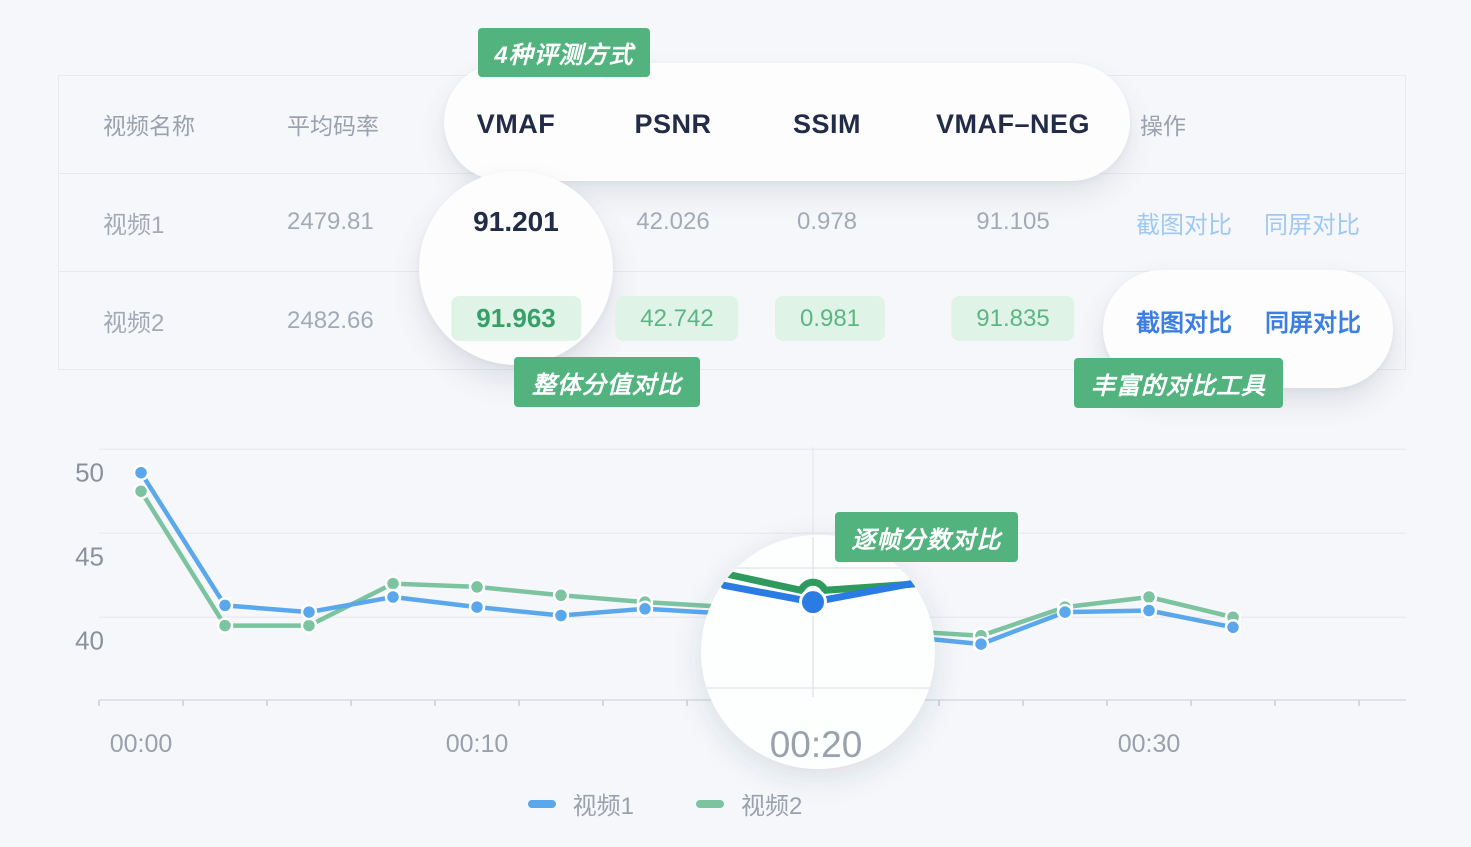 The image size is (1471, 847). I want to click on video2-ssim-score-badge: 0.981, so click(830, 318).